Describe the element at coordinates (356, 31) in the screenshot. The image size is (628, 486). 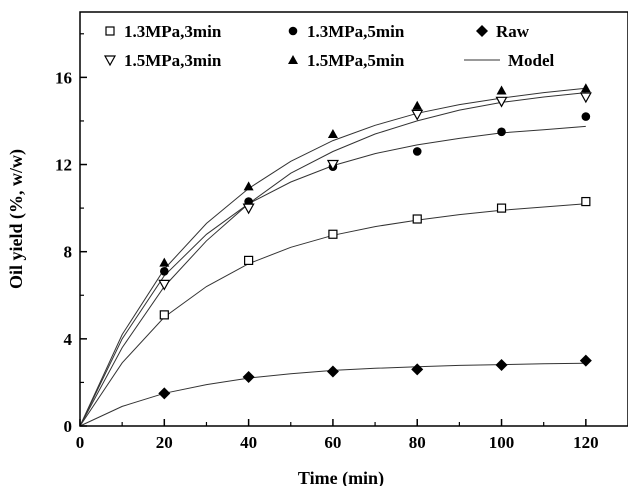
I see `legend-label-1: 1.3MPa,5min` at that location.